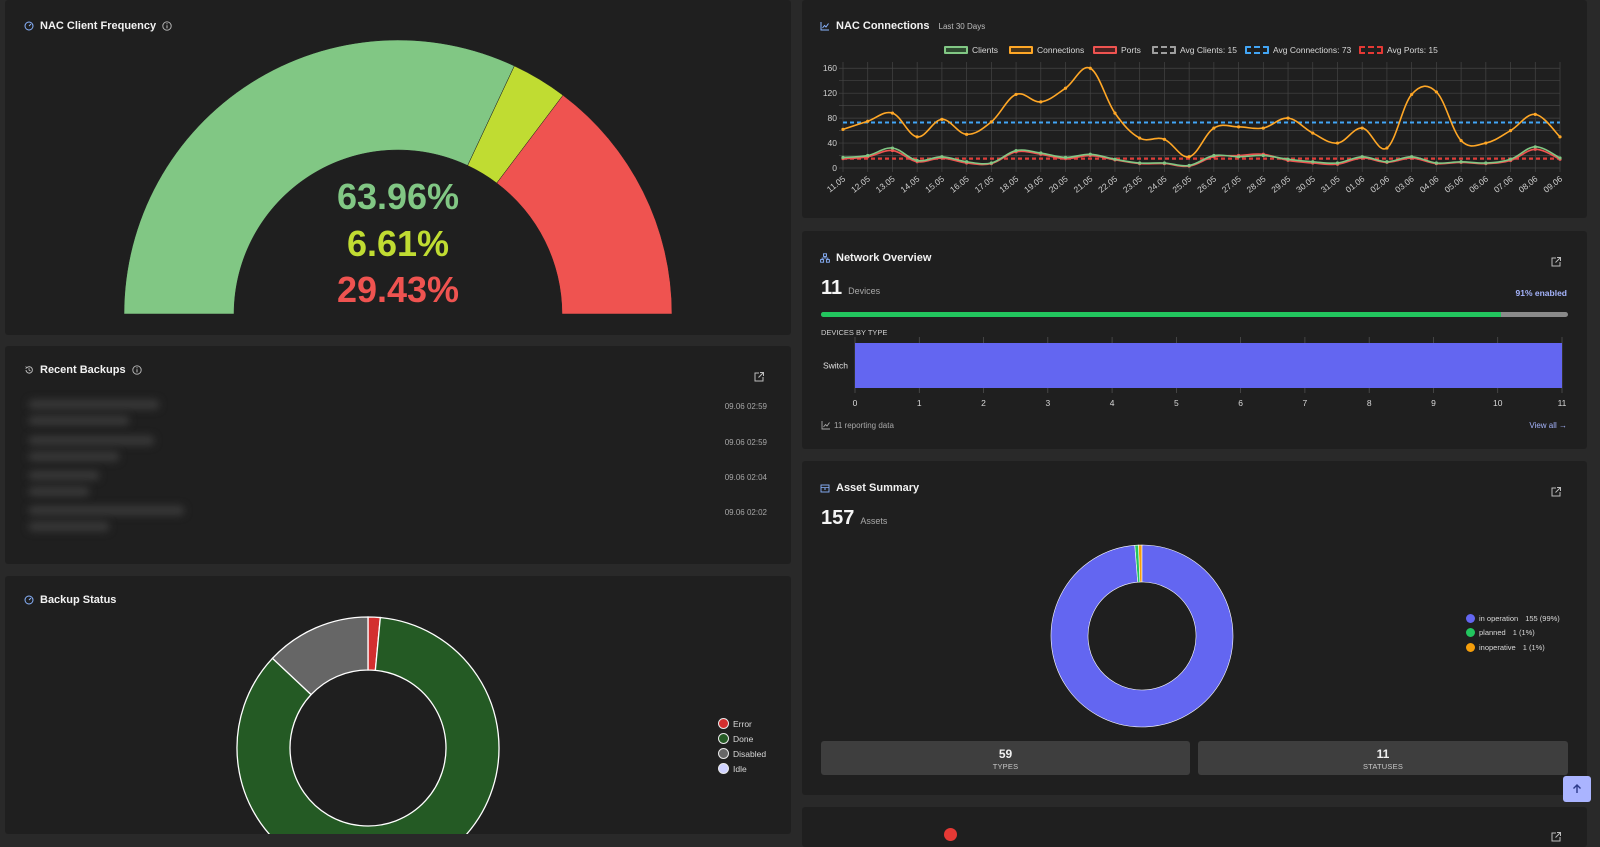 Image resolution: width=1600 pixels, height=847 pixels. I want to click on legend-swatch, so click(1371, 50).